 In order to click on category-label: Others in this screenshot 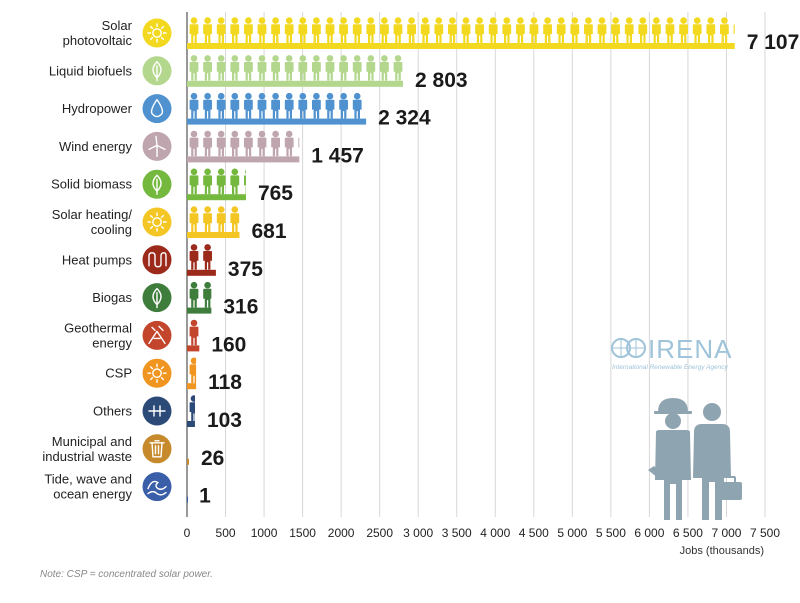, I will do `click(113, 411)`.